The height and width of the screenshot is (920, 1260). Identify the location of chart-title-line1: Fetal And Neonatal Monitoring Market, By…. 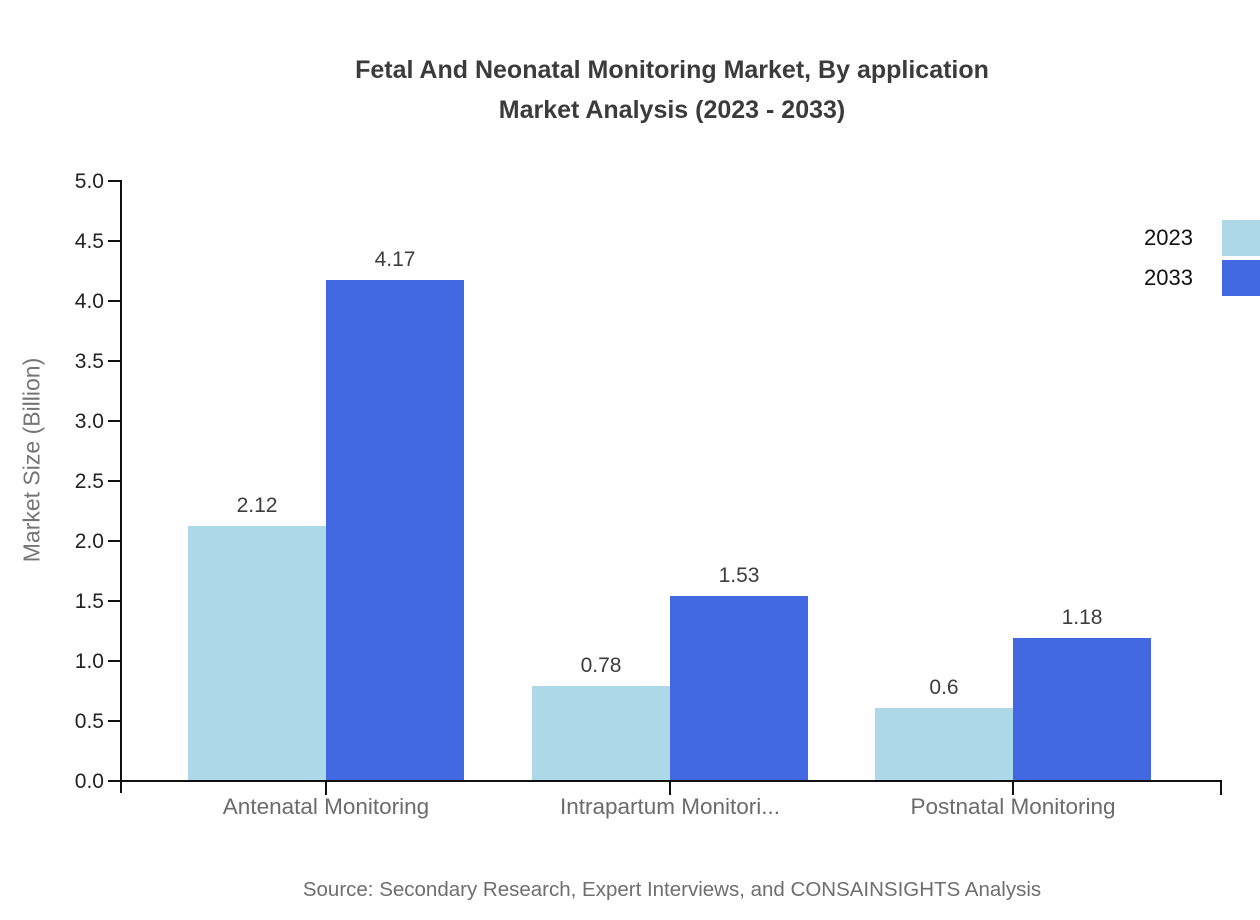
(672, 70).